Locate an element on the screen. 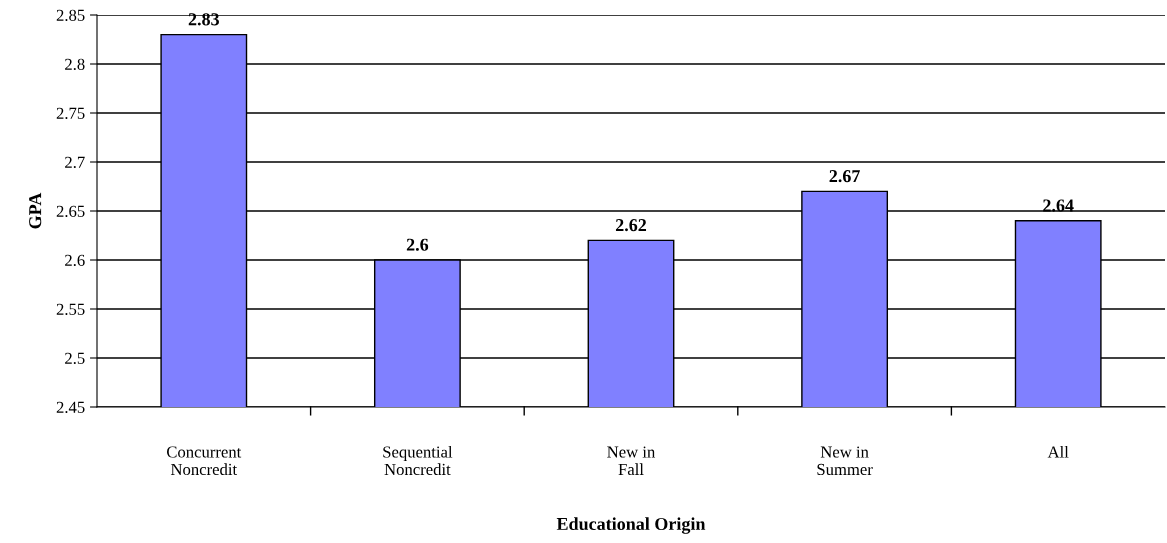 The image size is (1167, 543). y-tick-label: 2.8 is located at coordinates (75, 64).